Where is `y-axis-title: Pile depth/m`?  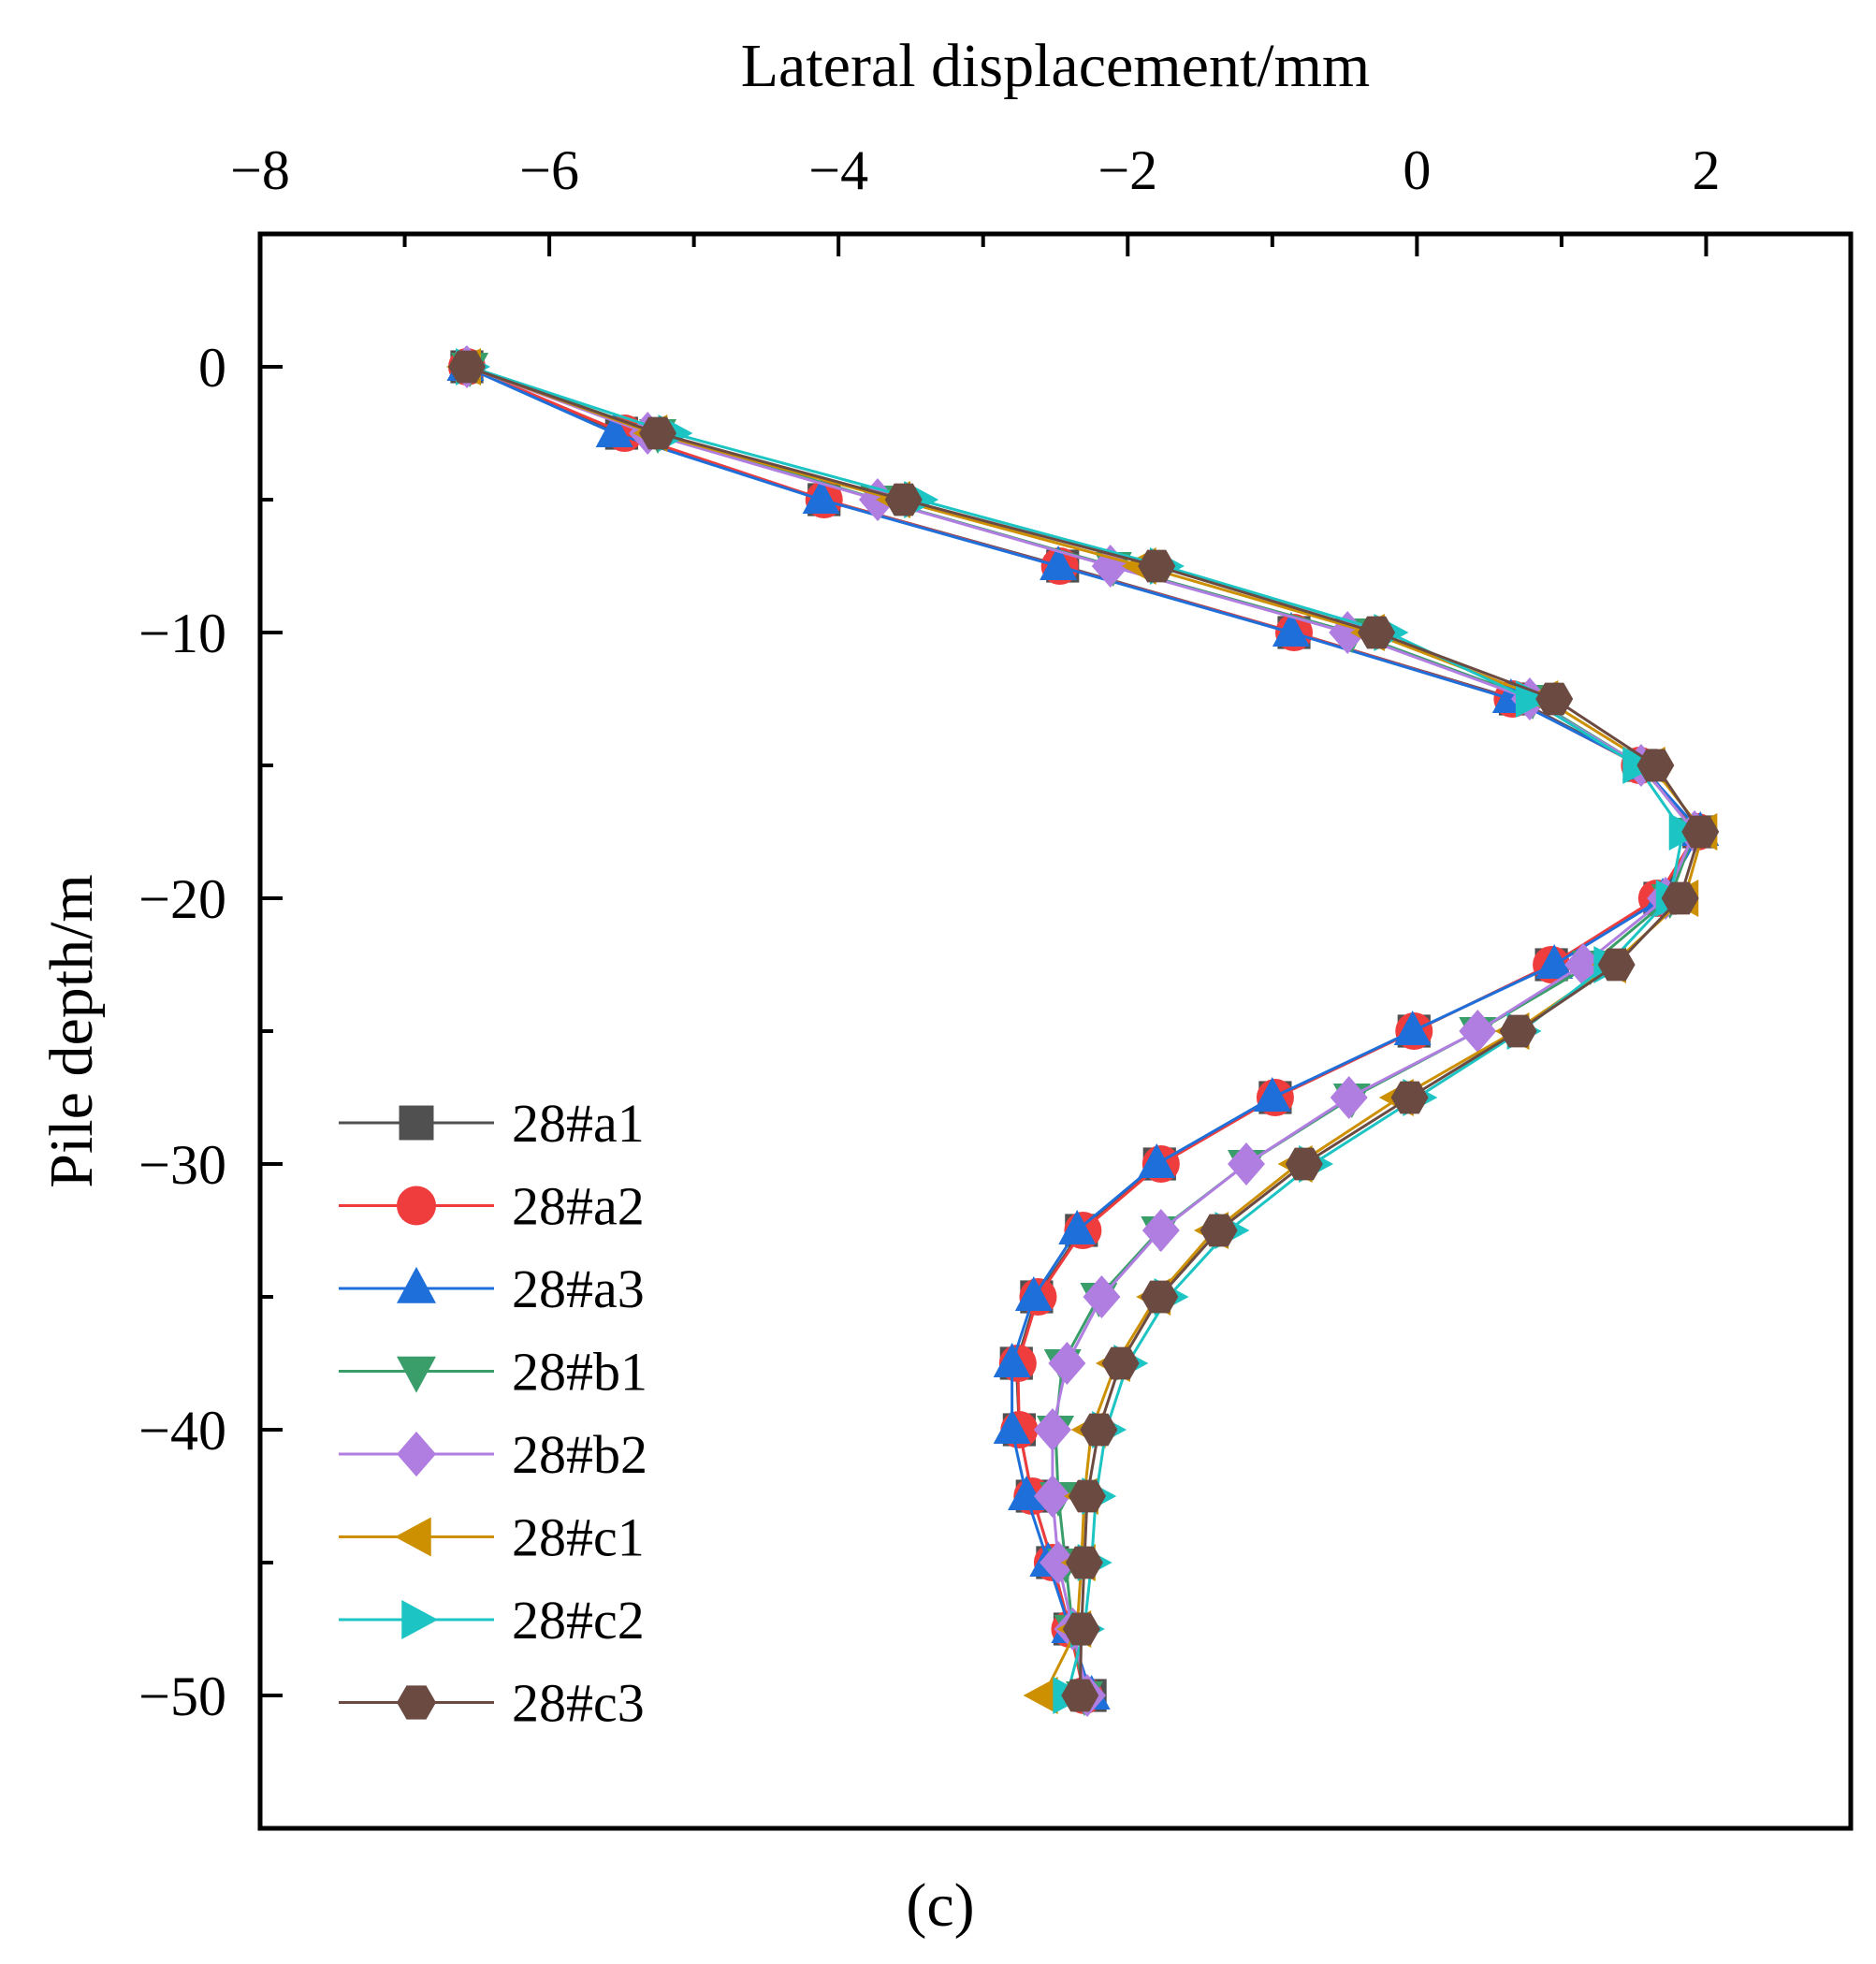 y-axis-title: Pile depth/m is located at coordinates (71, 1030).